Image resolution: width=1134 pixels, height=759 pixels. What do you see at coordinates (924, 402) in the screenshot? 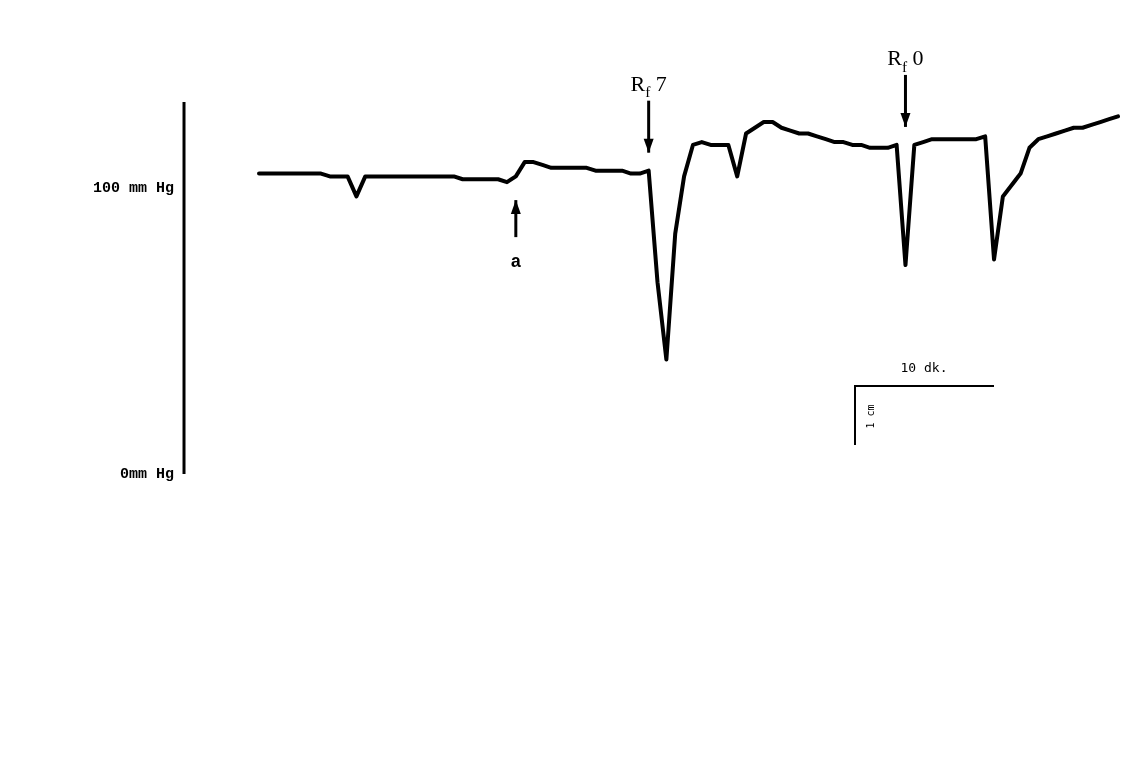
I see `time-scale-ruler: 10 dk. 1 cm` at bounding box center [924, 402].